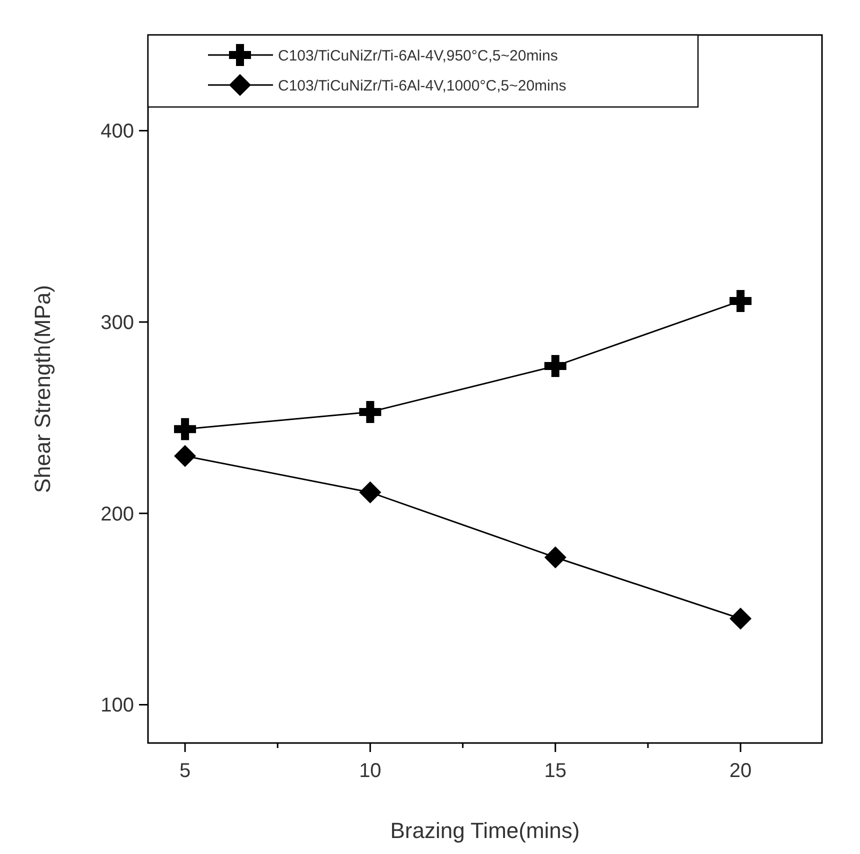  What do you see at coordinates (422, 85) in the screenshot?
I see `legend-label: C103/TiCuNiZr/Ti-6Al-4V,1000°C,5~20mins` at bounding box center [422, 85].